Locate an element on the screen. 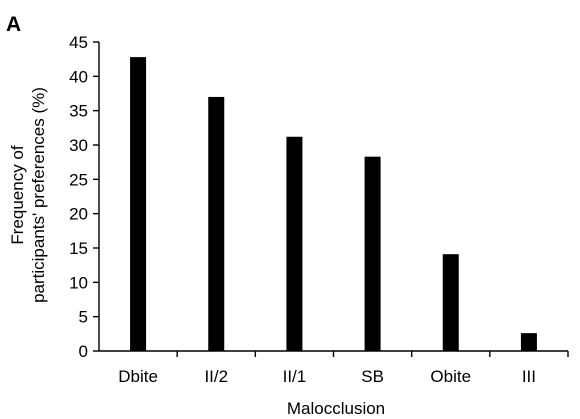 Image resolution: width=580 pixels, height=419 pixels. y-axis-title-line-2: participants' preferences (%) is located at coordinates (38, 195).